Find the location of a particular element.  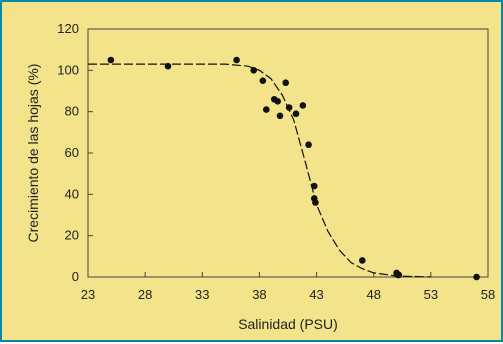

x-axis: 23 28 33 38 43 48 53 58 is located at coordinates (288, 287).